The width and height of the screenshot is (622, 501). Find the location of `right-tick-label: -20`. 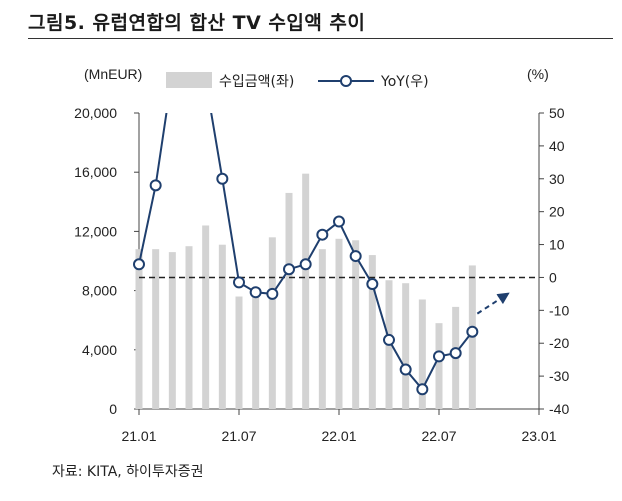

right-tick-label: -20 is located at coordinates (559, 343).